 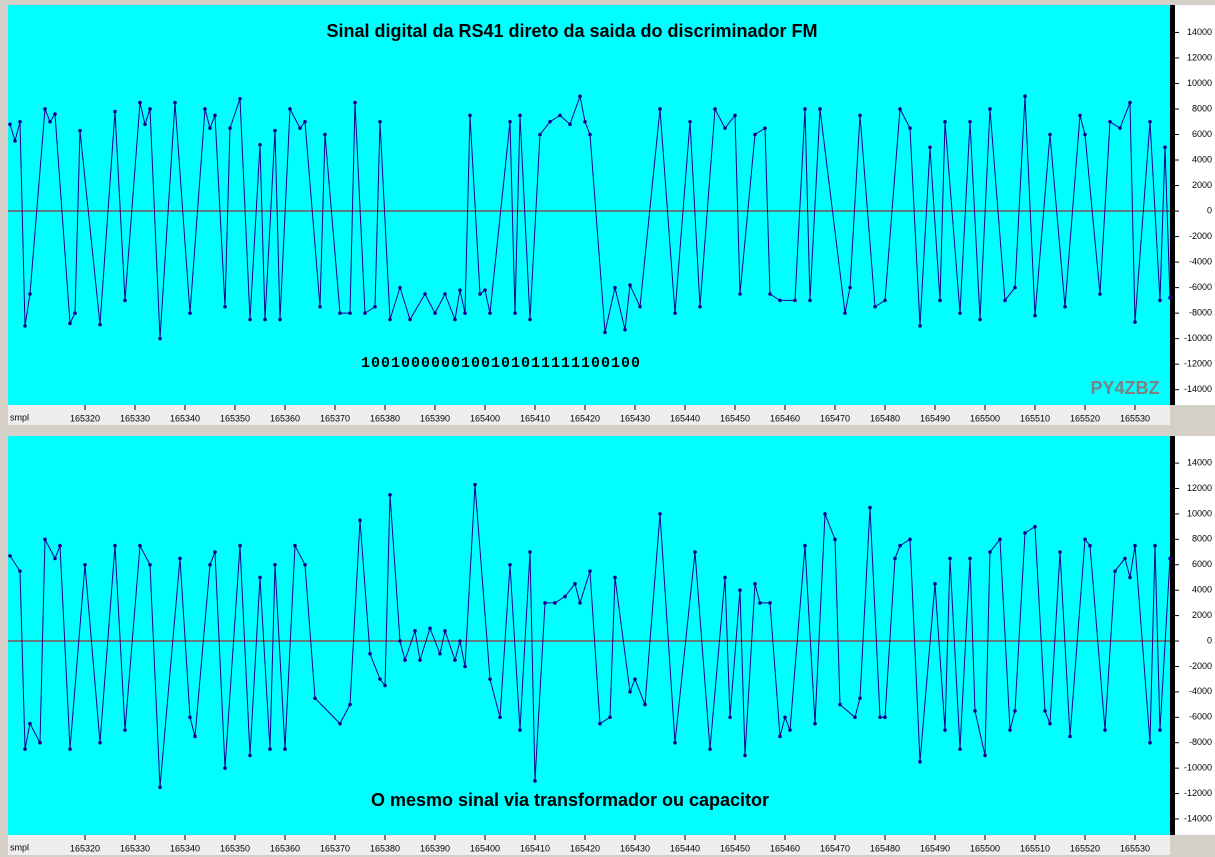 What do you see at coordinates (185, 848) in the screenshot?
I see `x-tick-label: 165340` at bounding box center [185, 848].